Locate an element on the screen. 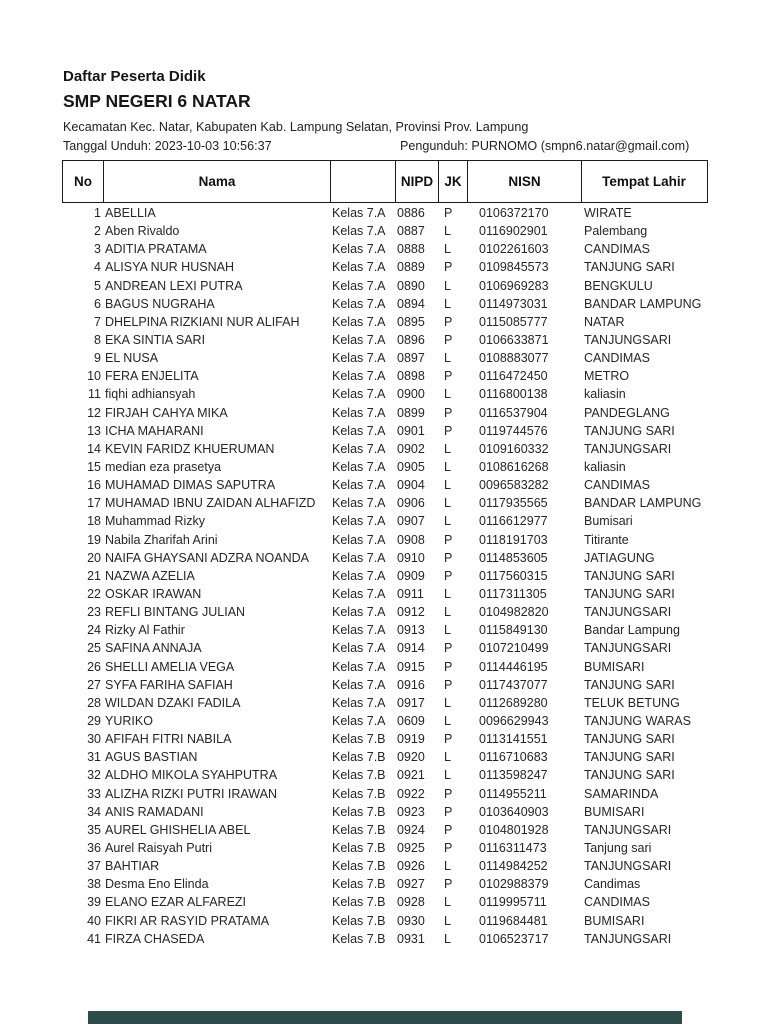 This screenshot has height=1024, width=768. cell-nisn: 0116537904 is located at coordinates (513, 412).